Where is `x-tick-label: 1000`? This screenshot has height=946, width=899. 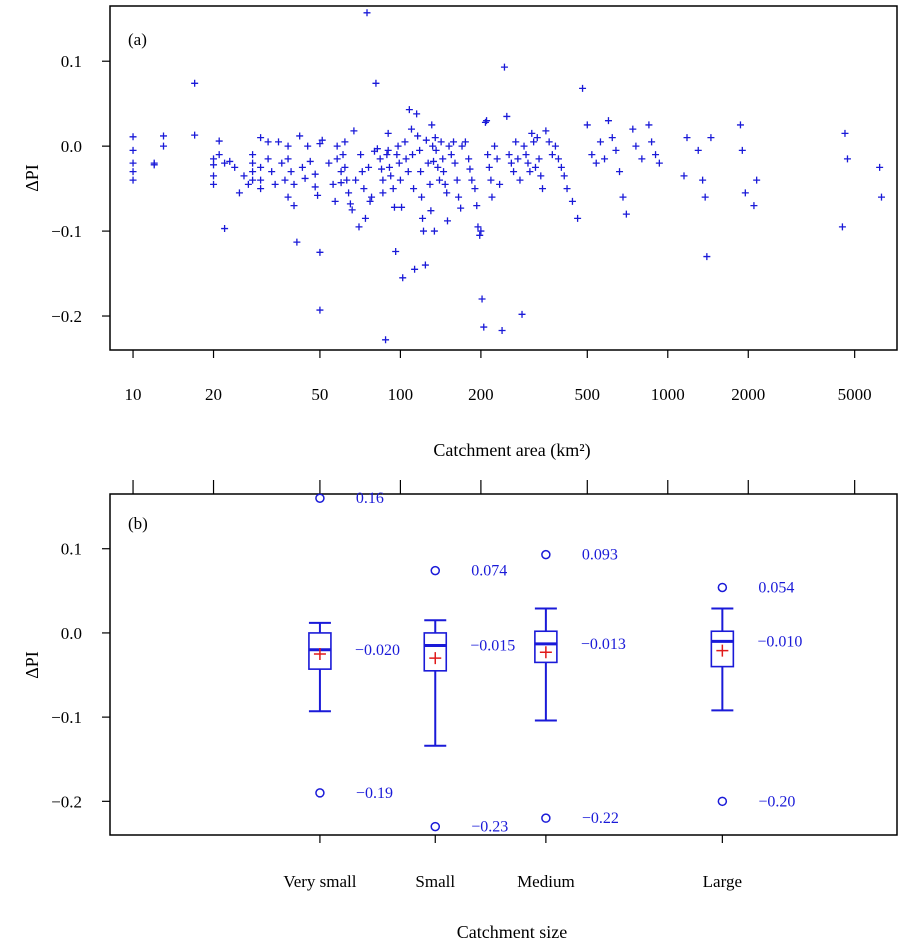
x-tick-label: 1000 is located at coordinates (668, 394).